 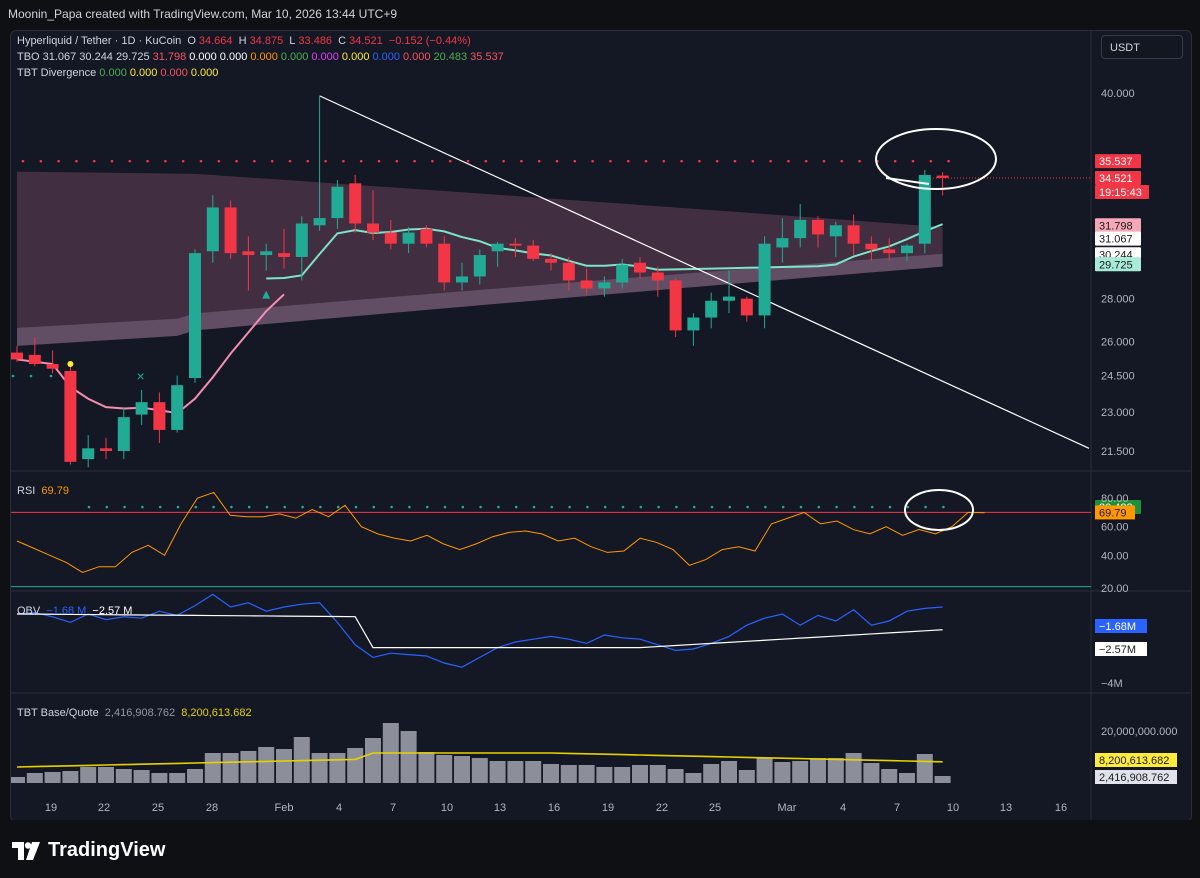 I want to click on legend-low: 33.486, so click(x=315, y=41).